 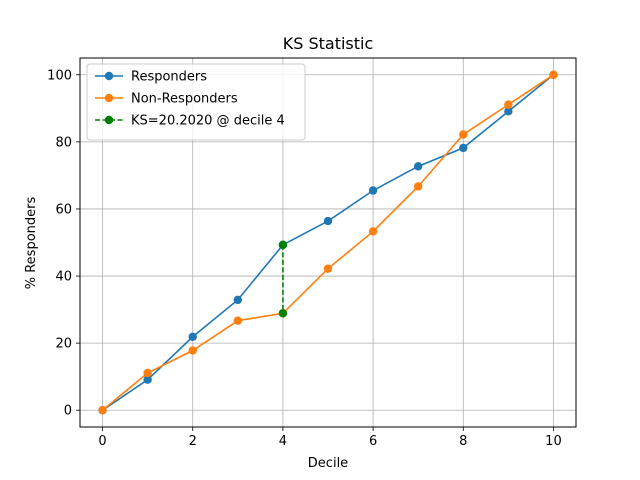 I want to click on legend-label: Responders, so click(x=169, y=77).